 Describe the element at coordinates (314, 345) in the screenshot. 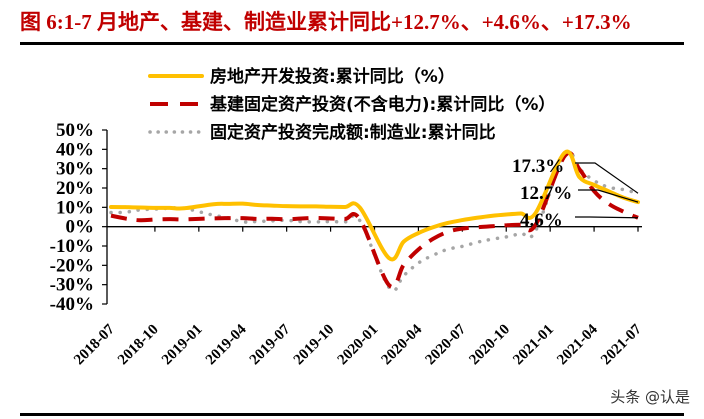

I see `x-tick-label: 2019-10` at that location.